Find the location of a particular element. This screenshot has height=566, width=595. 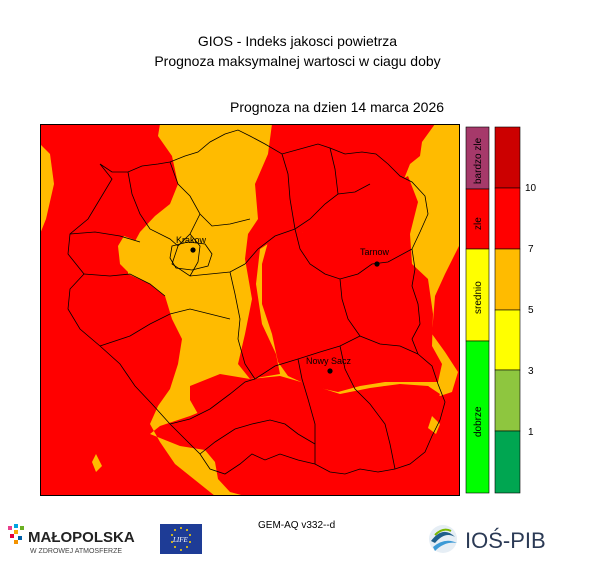

eu-stars-icon is located at coordinates (181, 539).